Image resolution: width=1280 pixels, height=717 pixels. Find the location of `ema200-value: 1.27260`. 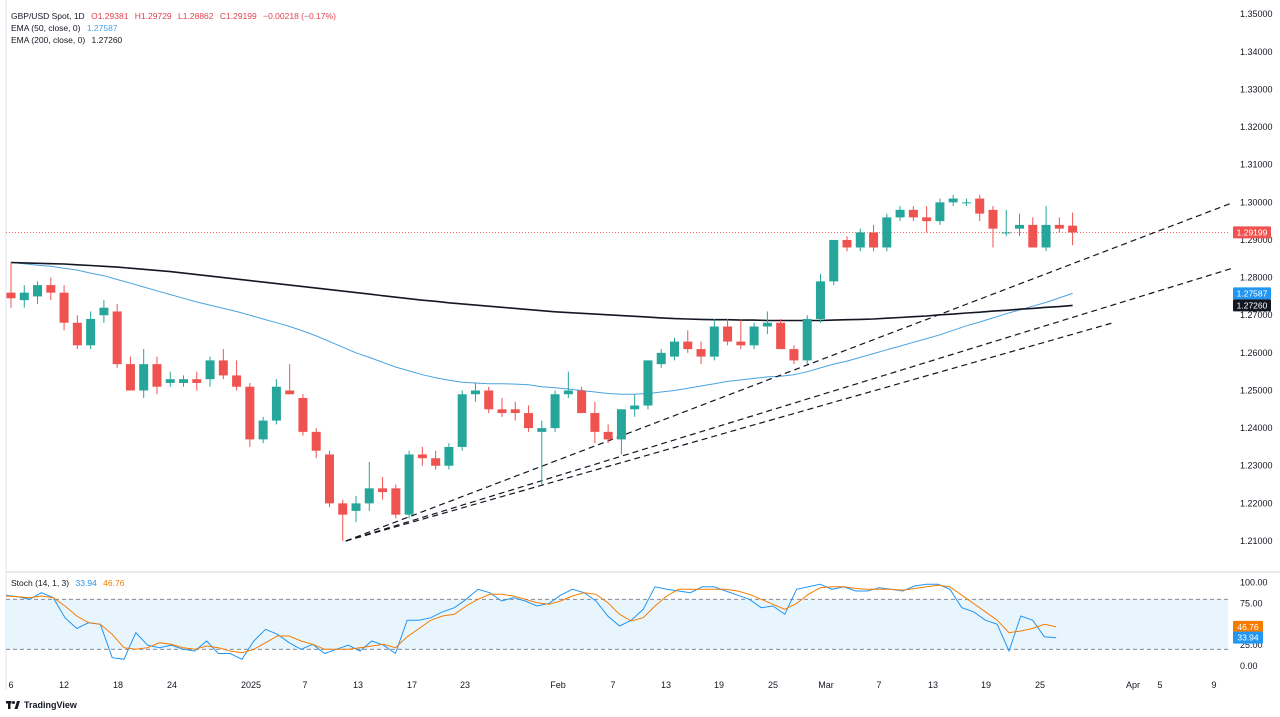

ema200-value: 1.27260 is located at coordinates (107, 40).